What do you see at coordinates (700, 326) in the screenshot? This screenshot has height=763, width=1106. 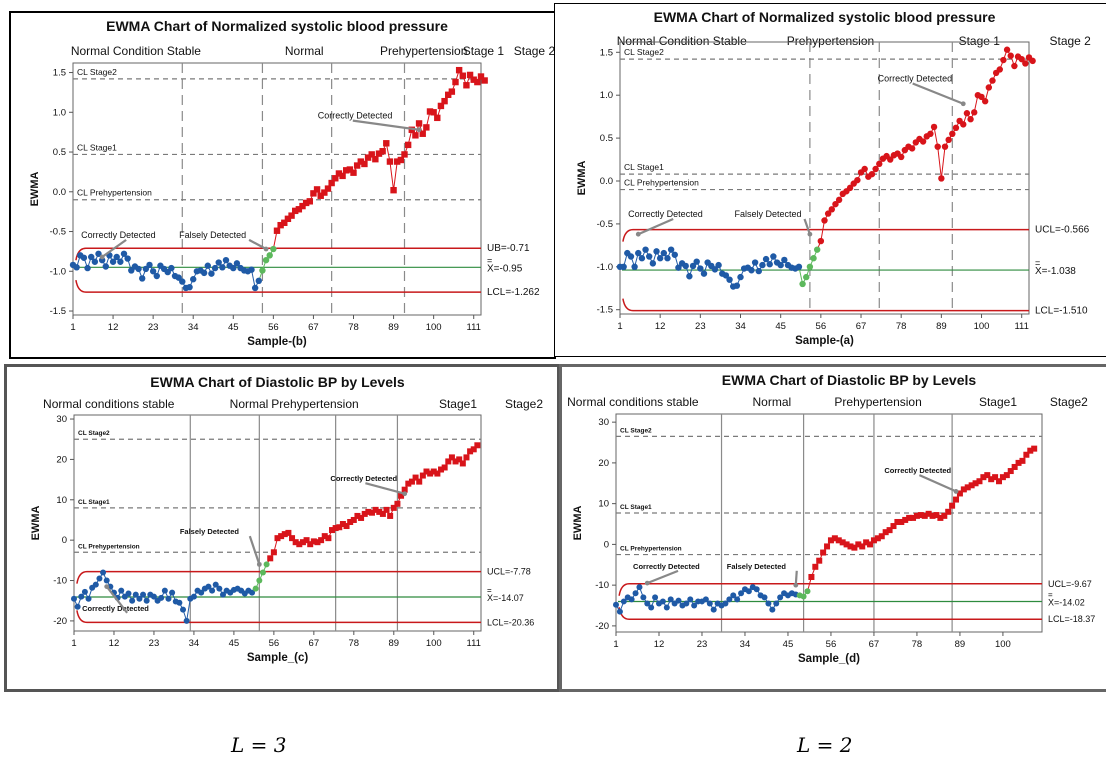 I see `x-tick-label: 23` at bounding box center [700, 326].